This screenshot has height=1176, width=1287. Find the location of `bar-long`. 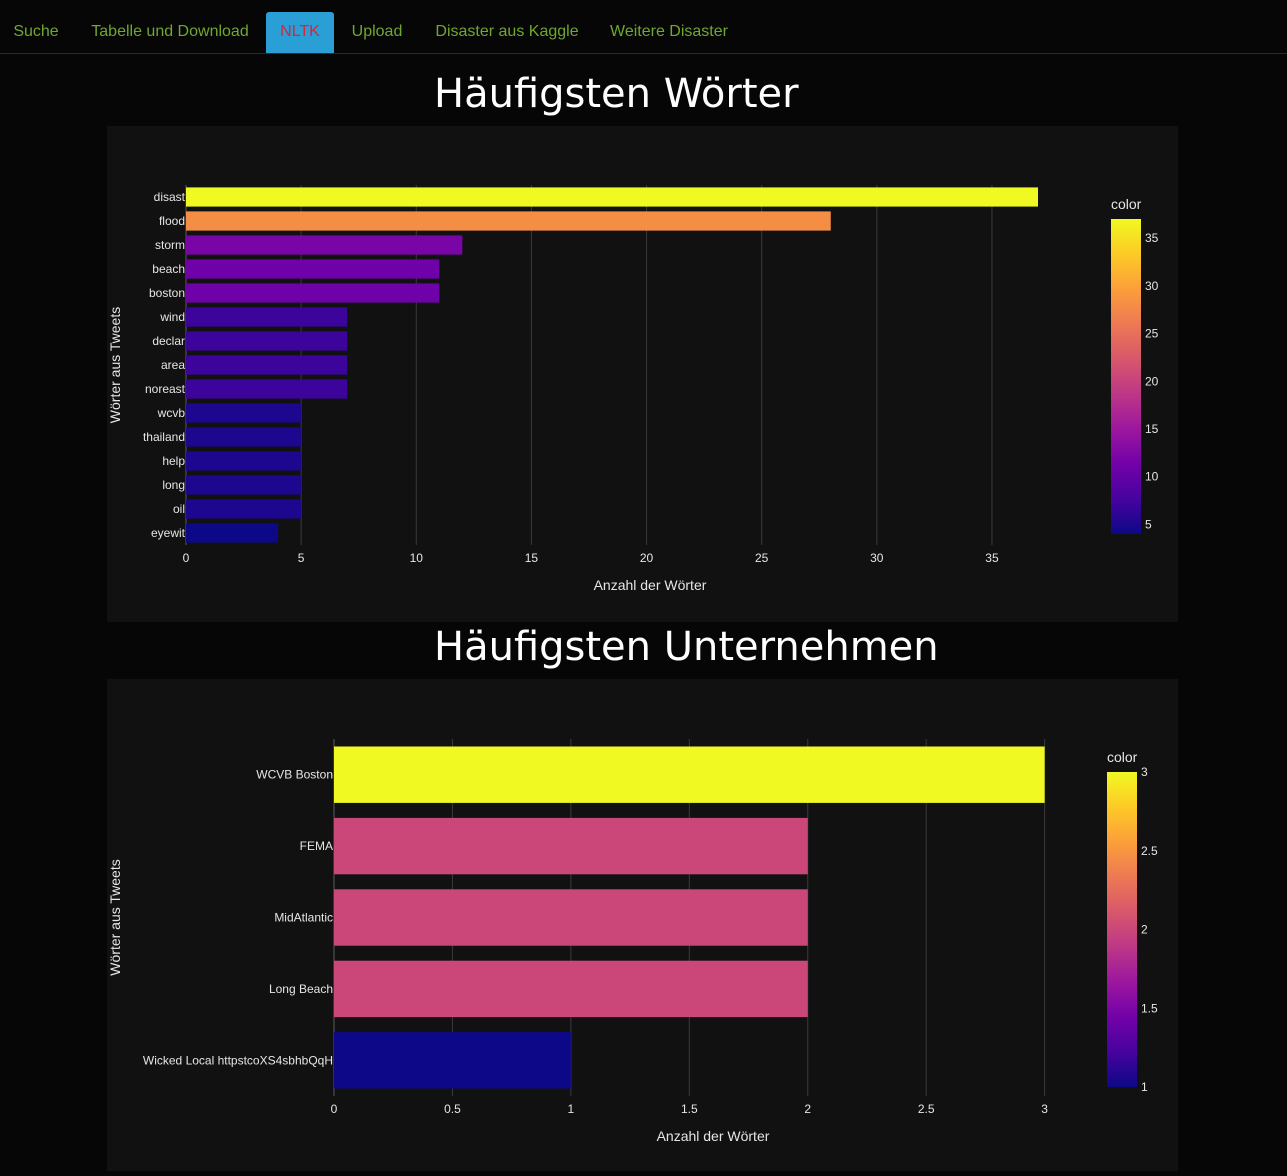

bar-long is located at coordinates (244, 485).